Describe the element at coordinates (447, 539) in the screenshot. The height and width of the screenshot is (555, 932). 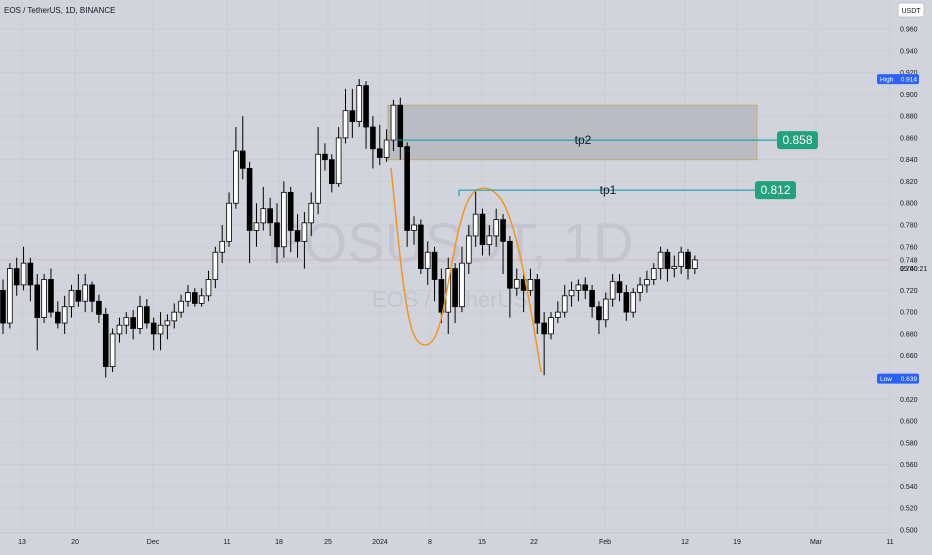
I see `time-axis: 13 20 Dec 11 18 25 2024 8 15 22 Feb 12 19 Mar 11` at that location.